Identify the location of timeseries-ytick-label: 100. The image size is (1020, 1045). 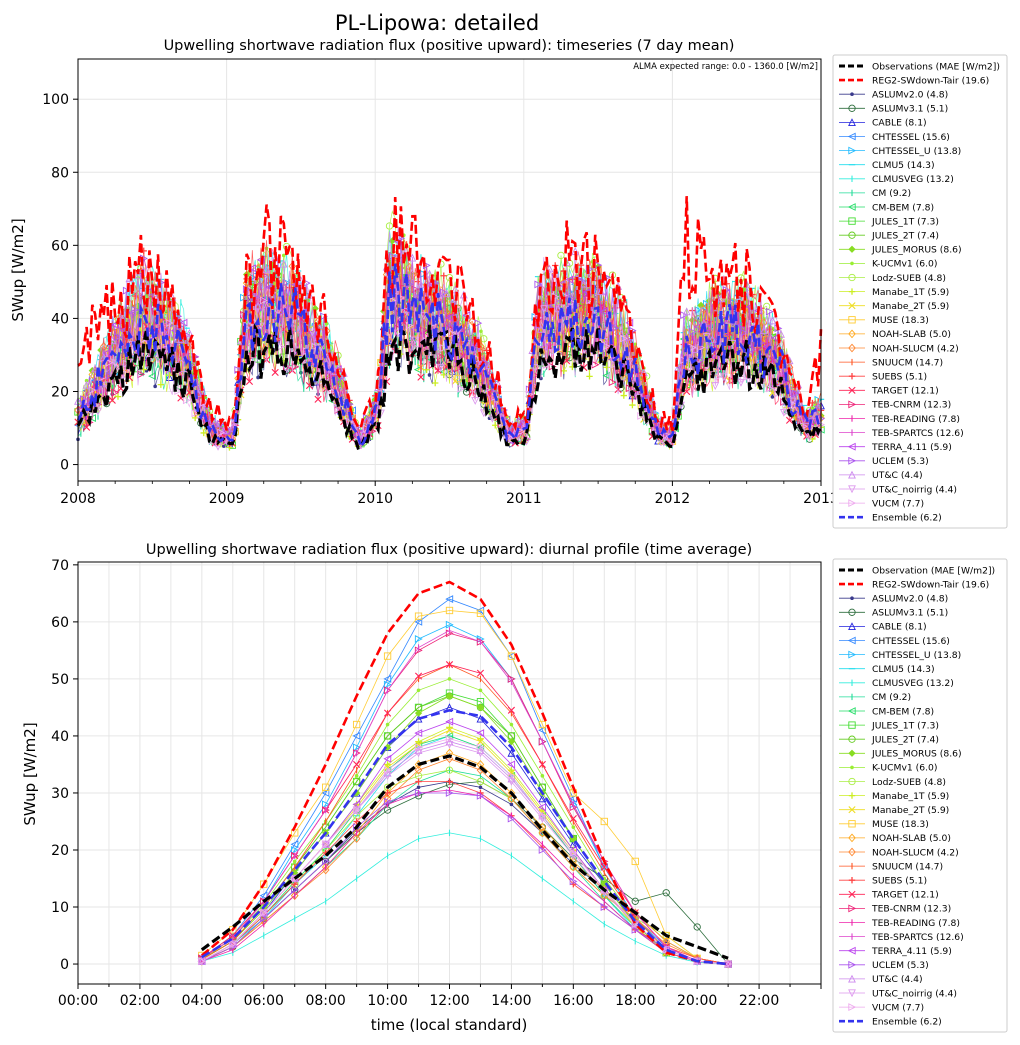
(55, 100).